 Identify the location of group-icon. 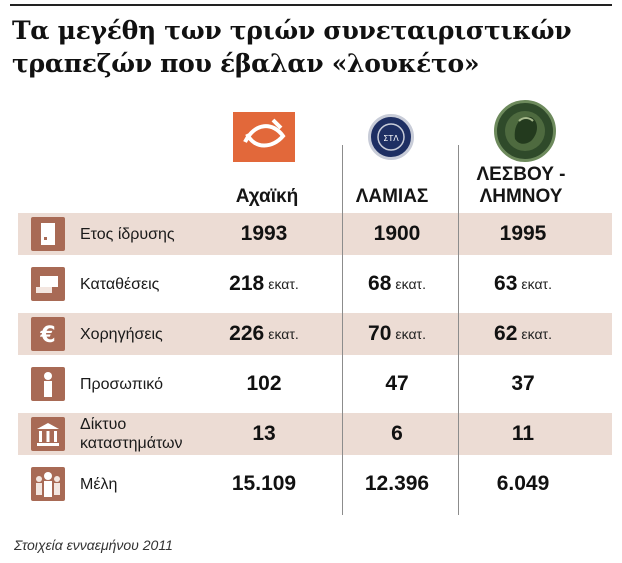
(48, 484).